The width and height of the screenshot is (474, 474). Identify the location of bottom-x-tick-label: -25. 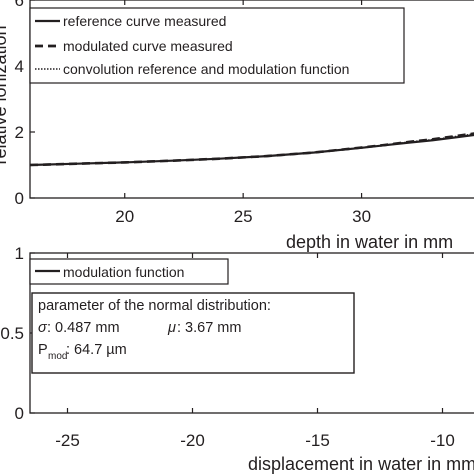
(67, 440).